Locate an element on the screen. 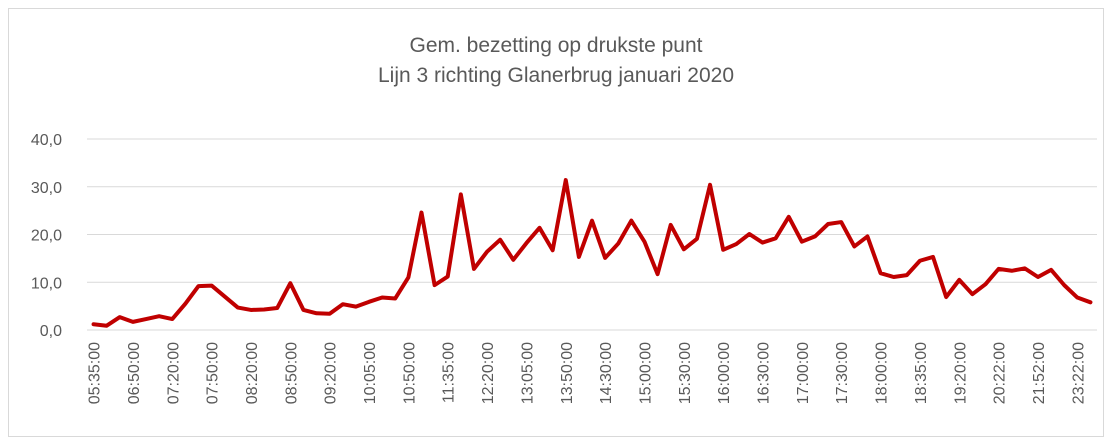 The image size is (1112, 445). x-tick-label: 08:50:00 is located at coordinates (291, 373).